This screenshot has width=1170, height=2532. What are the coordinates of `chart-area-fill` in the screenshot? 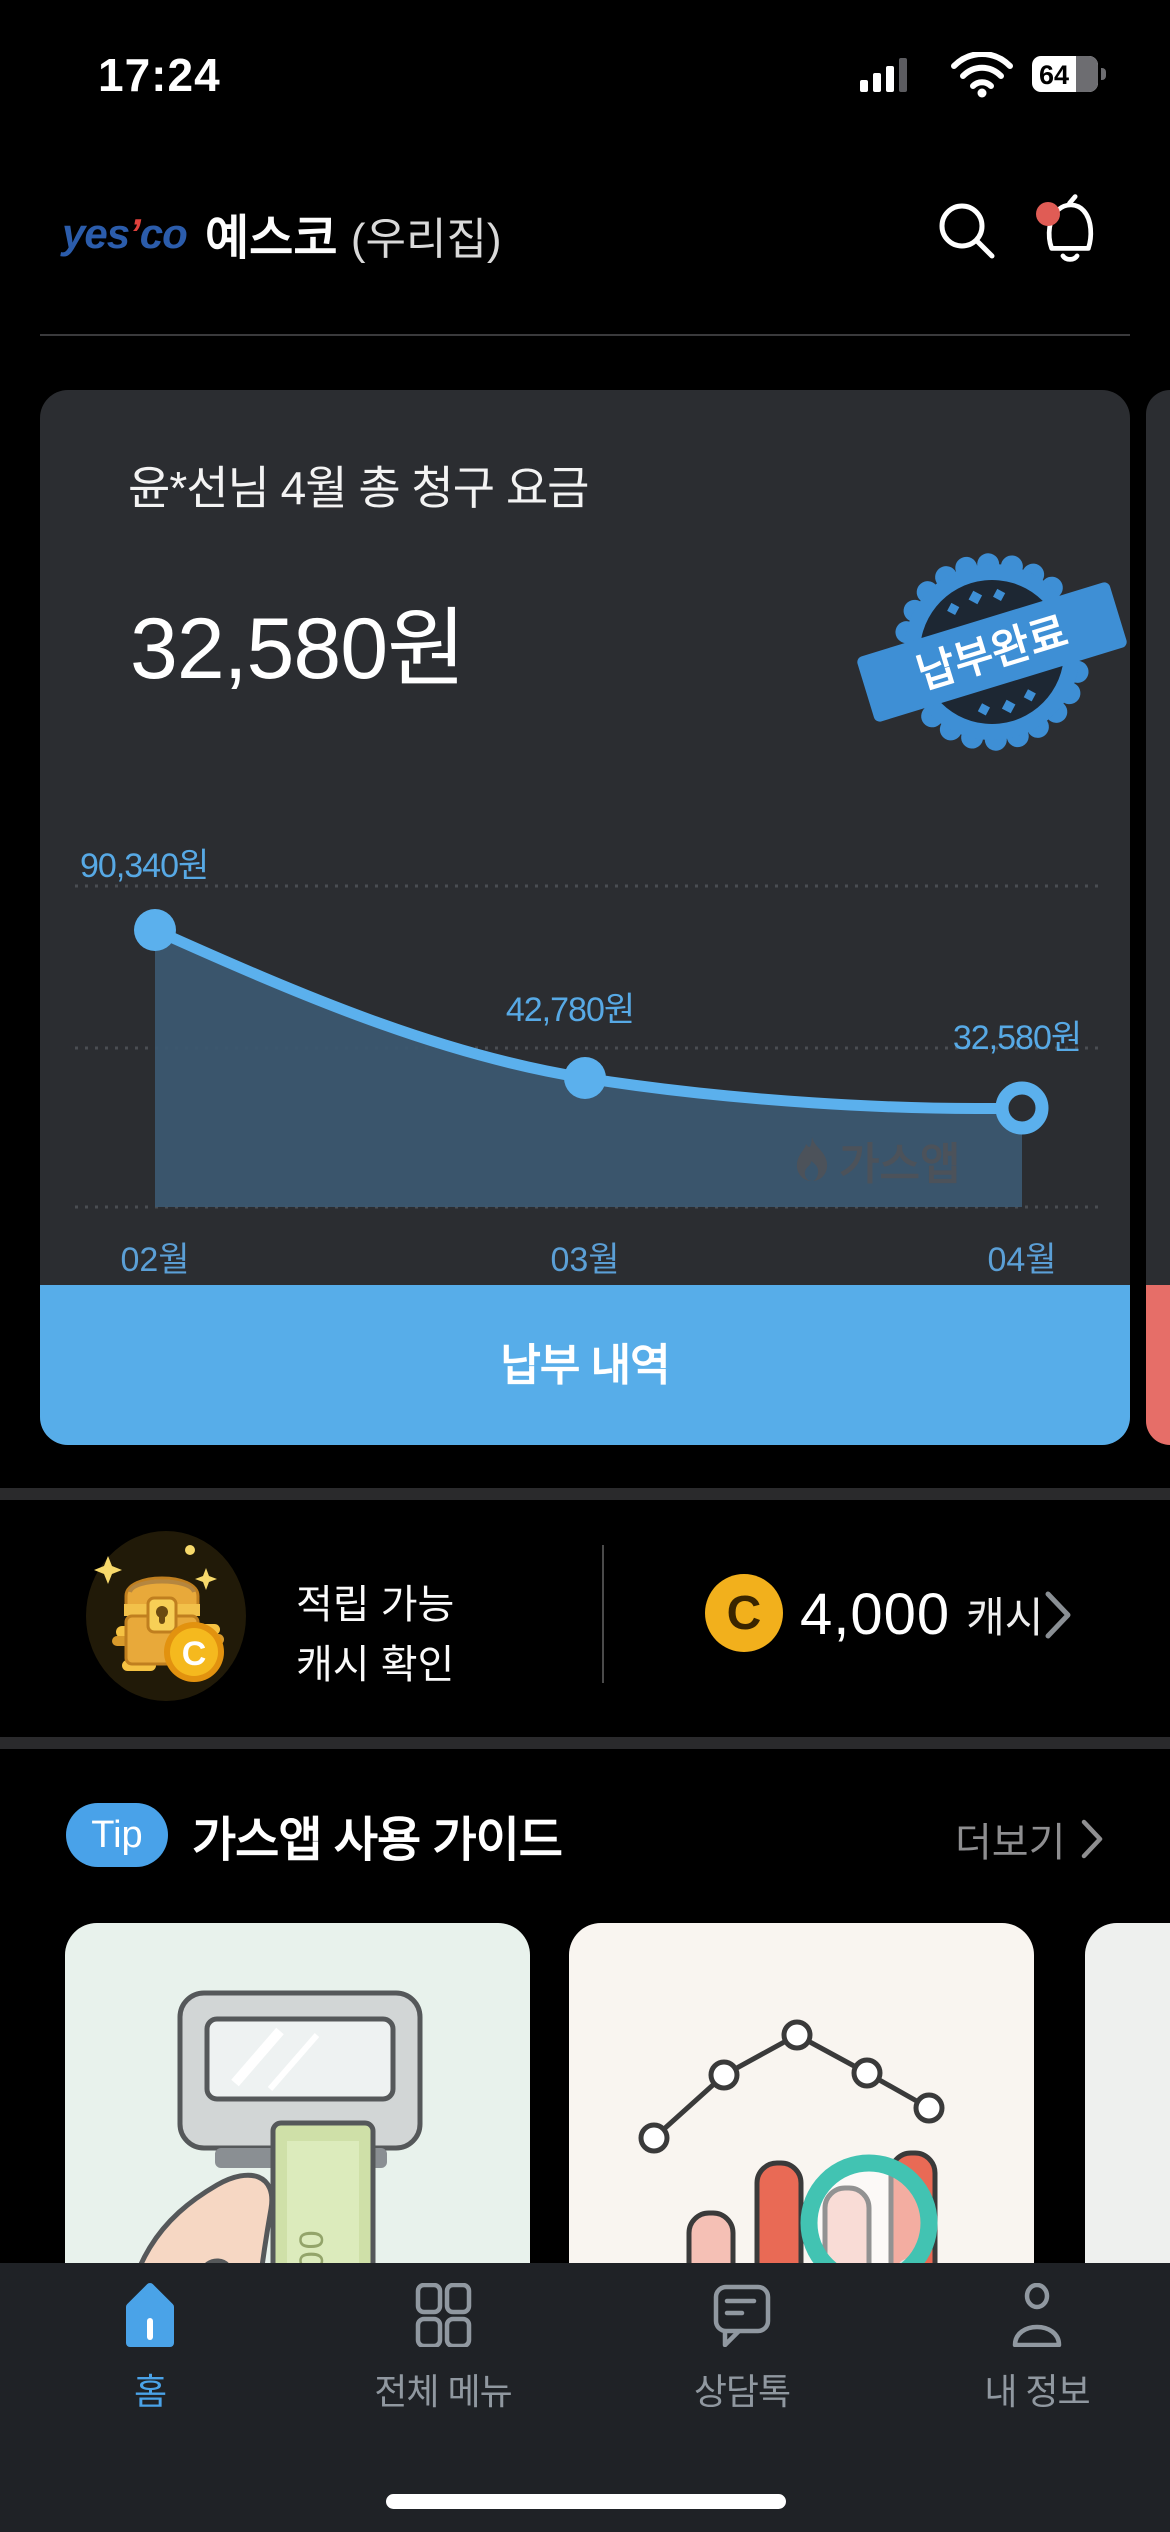 It's located at (588, 1068).